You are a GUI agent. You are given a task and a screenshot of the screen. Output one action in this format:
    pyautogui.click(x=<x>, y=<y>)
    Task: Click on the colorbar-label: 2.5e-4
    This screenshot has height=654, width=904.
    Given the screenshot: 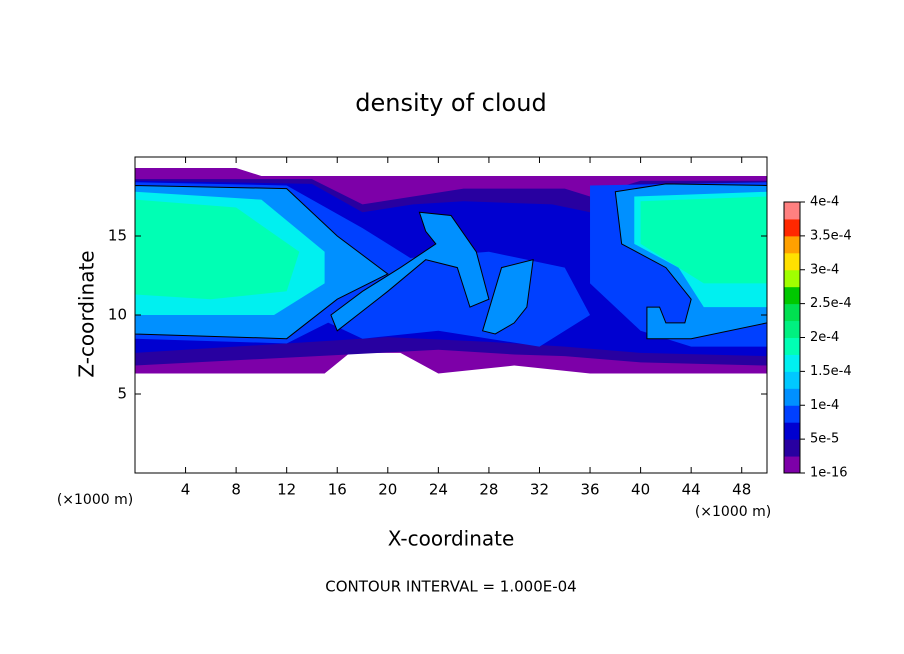 What is the action you would take?
    pyautogui.click(x=831, y=303)
    